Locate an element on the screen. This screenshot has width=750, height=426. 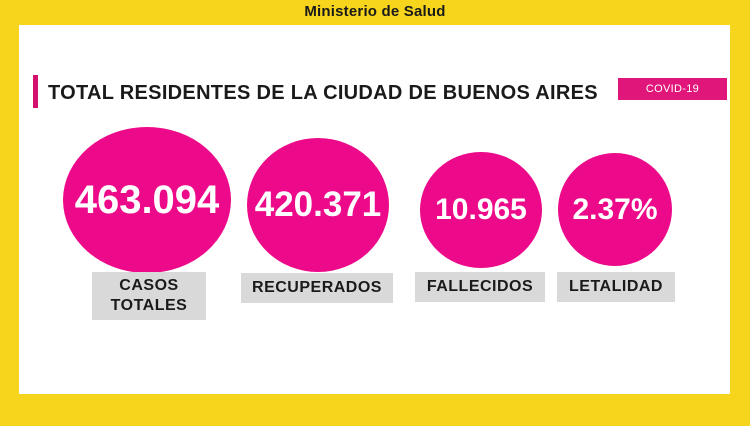
cases-total-circle: 463.094 is located at coordinates (147, 200).